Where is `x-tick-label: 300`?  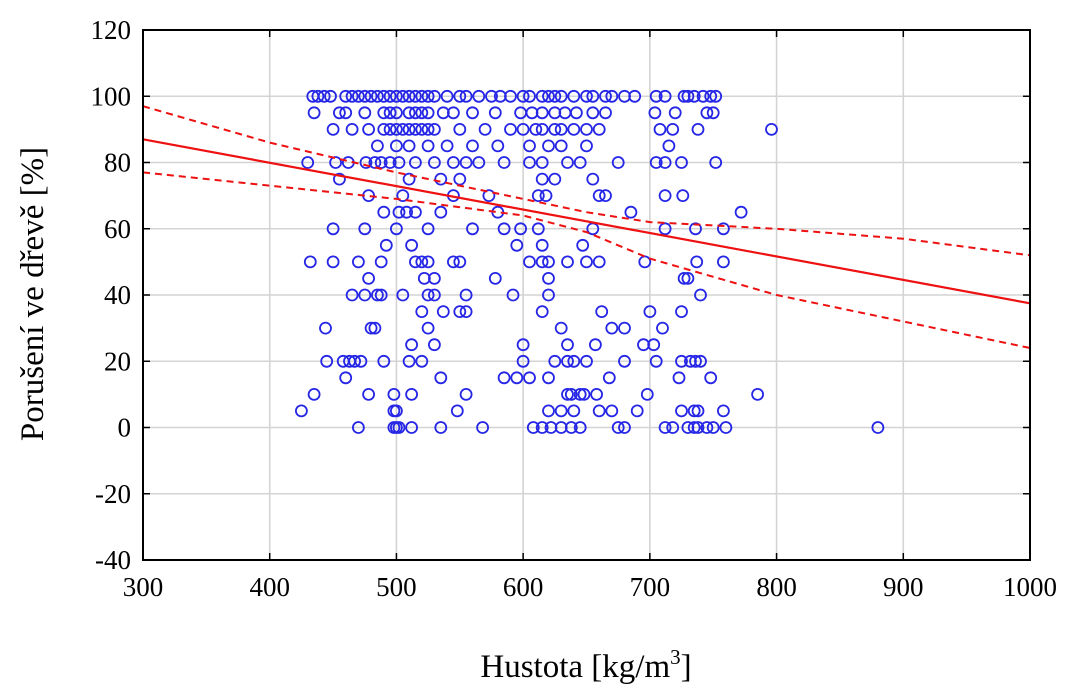 x-tick-label: 300 is located at coordinates (143, 587).